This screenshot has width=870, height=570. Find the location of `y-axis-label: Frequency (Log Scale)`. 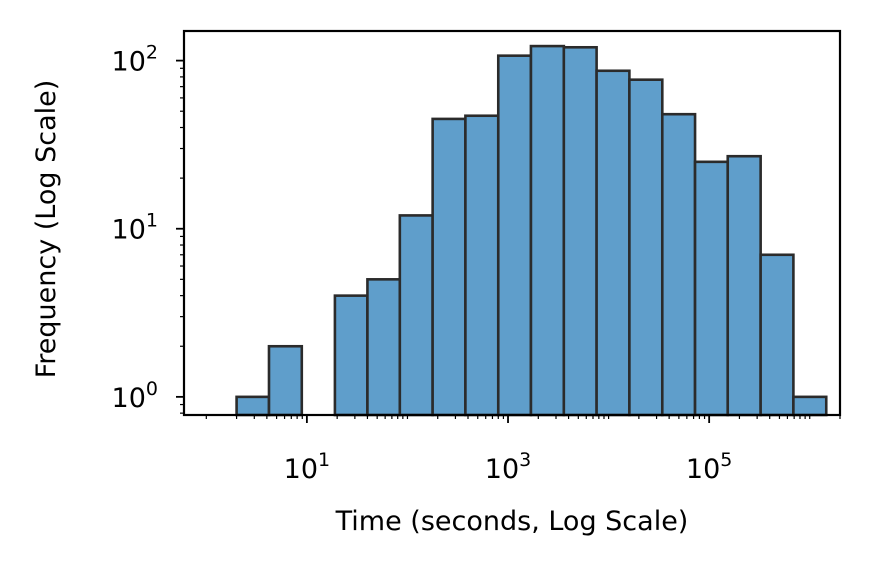

y-axis-label: Frequency (Log Scale) is located at coordinates (46, 229).